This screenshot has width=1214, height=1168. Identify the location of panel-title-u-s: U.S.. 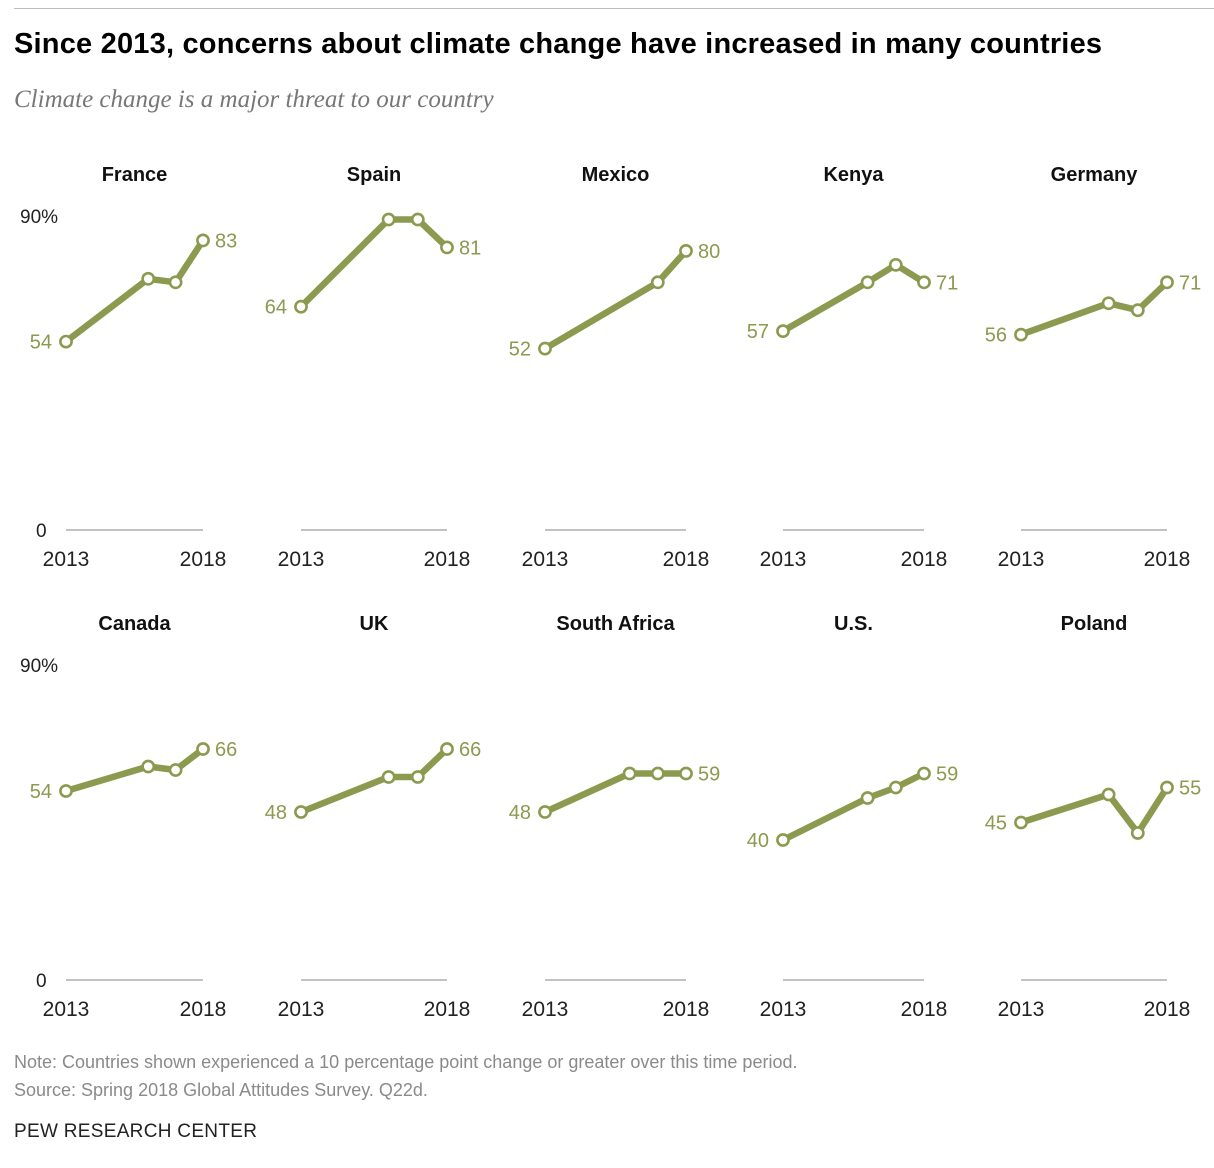
(853, 624).